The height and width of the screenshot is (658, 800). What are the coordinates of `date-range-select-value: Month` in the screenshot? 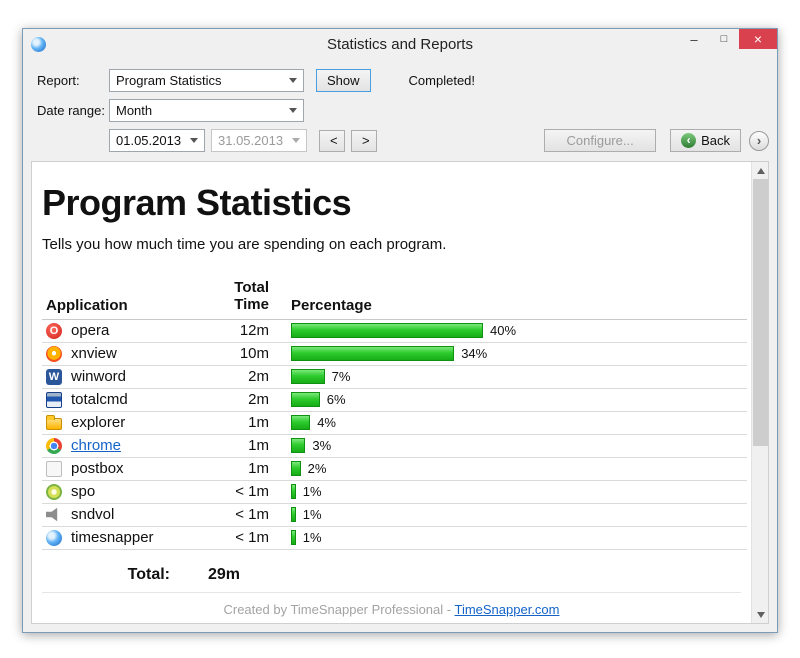 It's located at (134, 110).